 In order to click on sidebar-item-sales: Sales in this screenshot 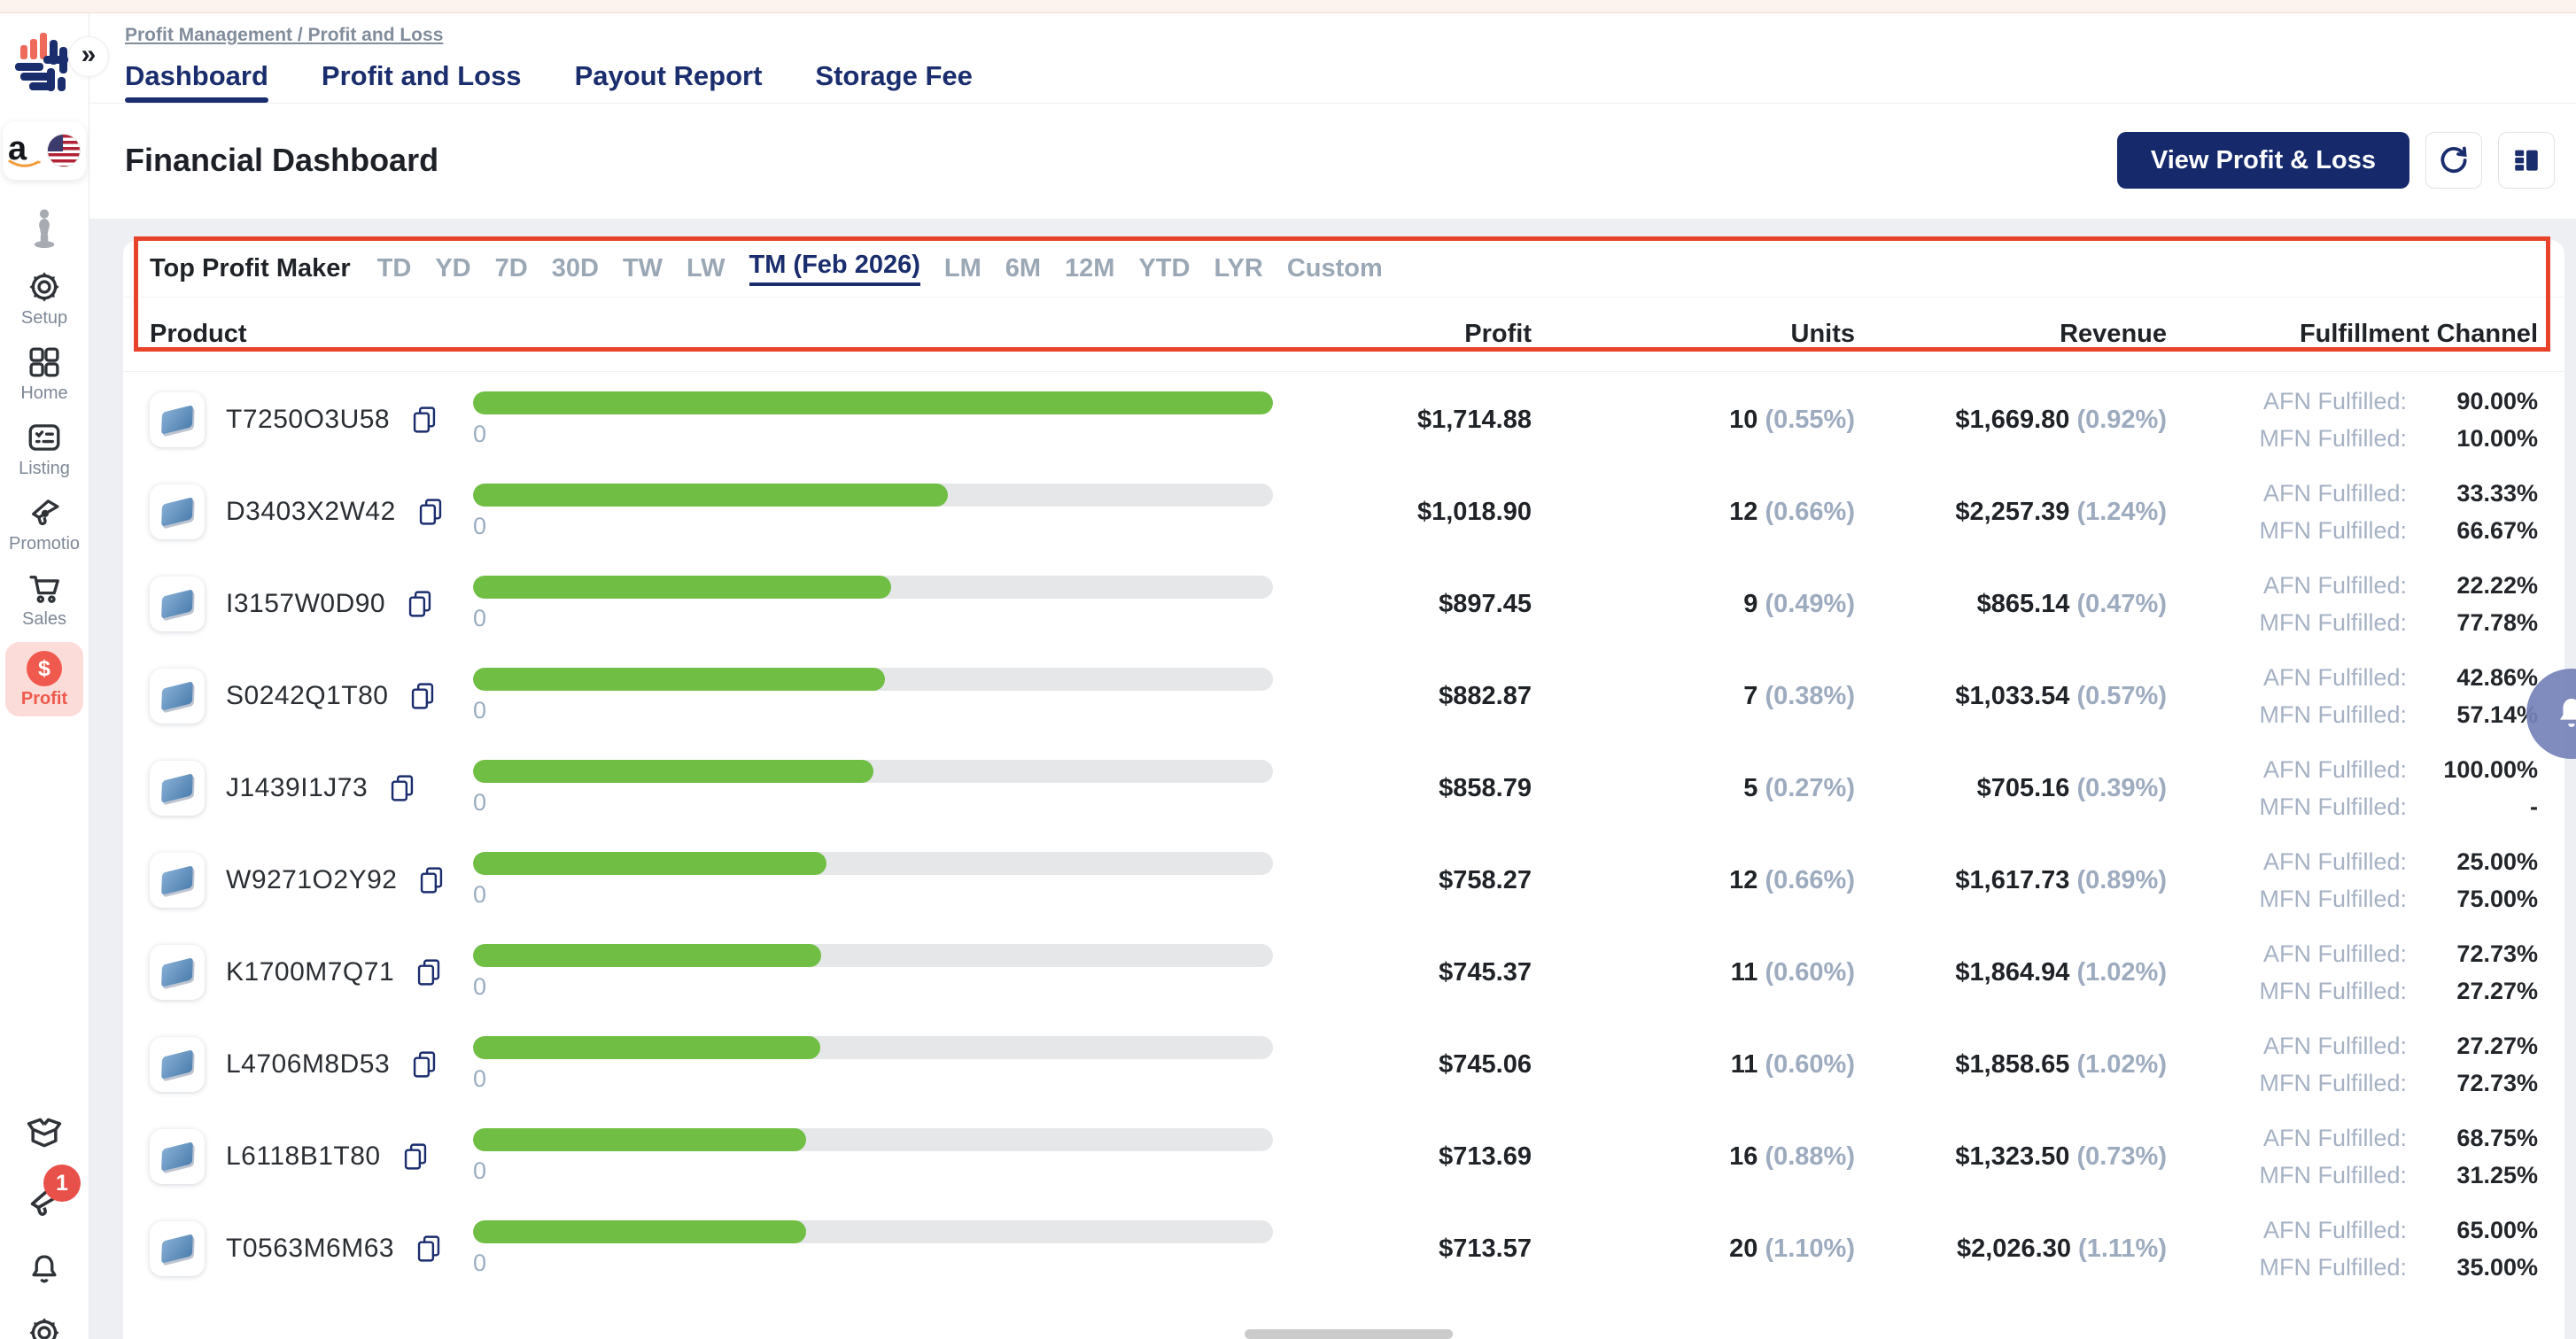, I will do `click(44, 599)`.